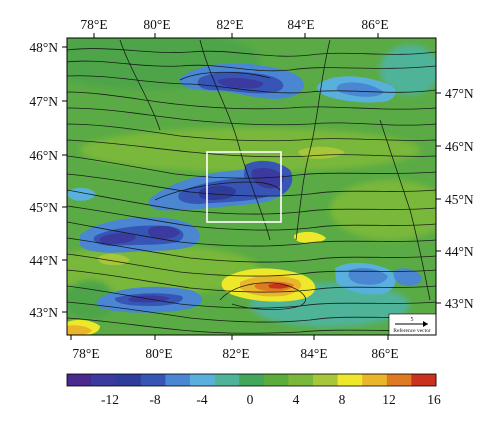 The width and height of the screenshot is (500, 421). What do you see at coordinates (296, 399) in the screenshot?
I see `colorbar-tick: 4` at bounding box center [296, 399].